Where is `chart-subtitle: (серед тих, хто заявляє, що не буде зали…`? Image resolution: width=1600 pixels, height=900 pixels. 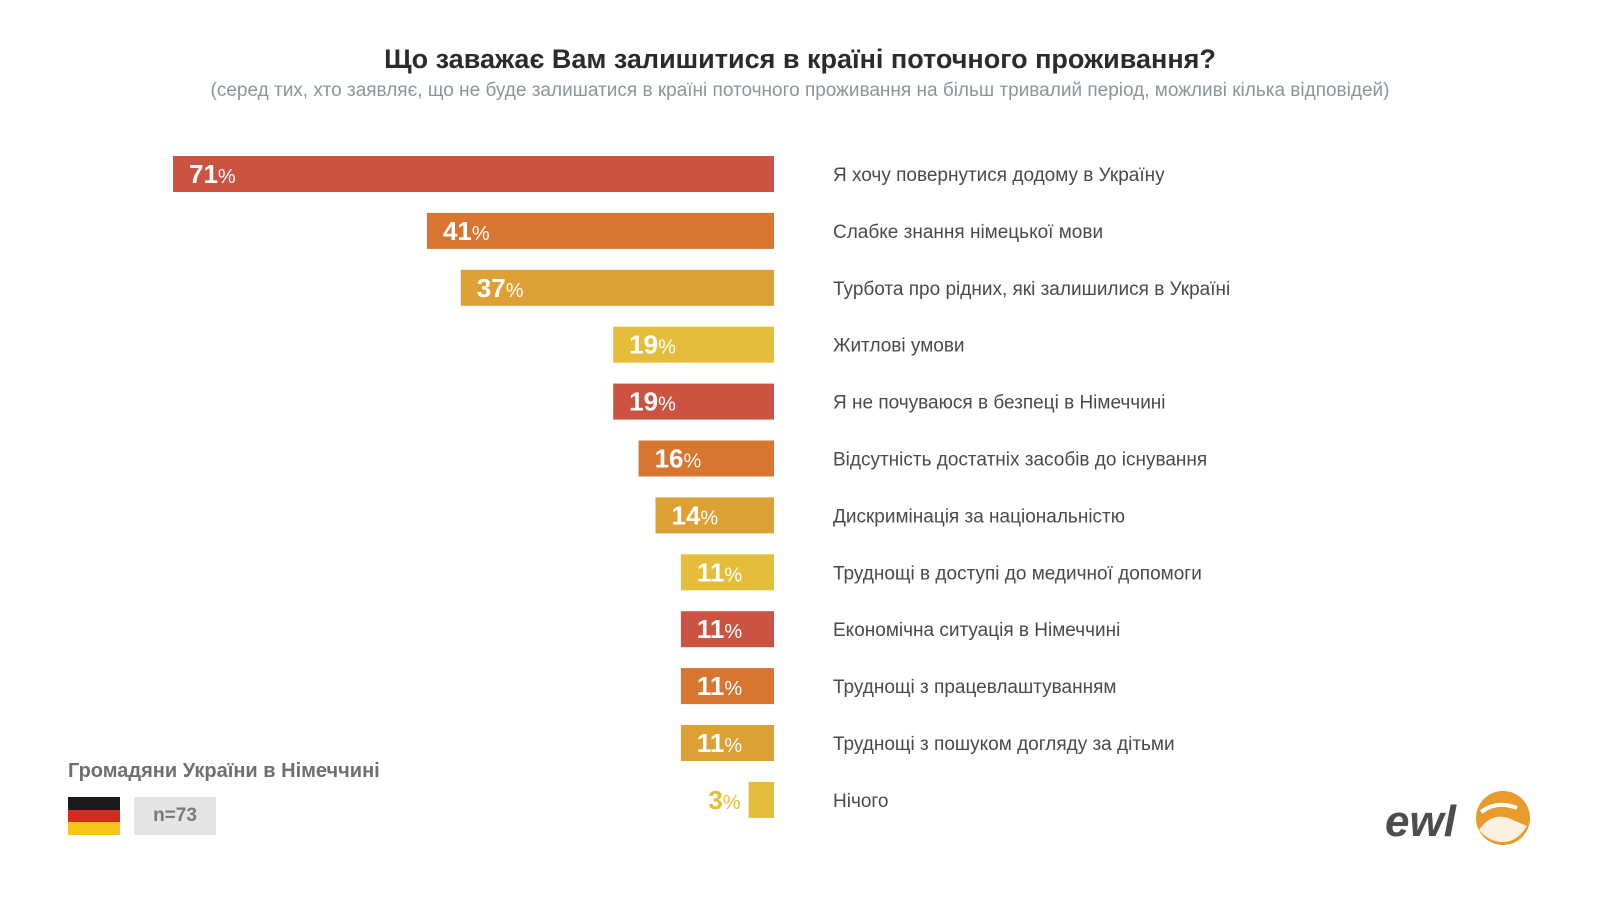
chart-subtitle: (серед тих, хто заявляє, що не буде зали… is located at coordinates (800, 90).